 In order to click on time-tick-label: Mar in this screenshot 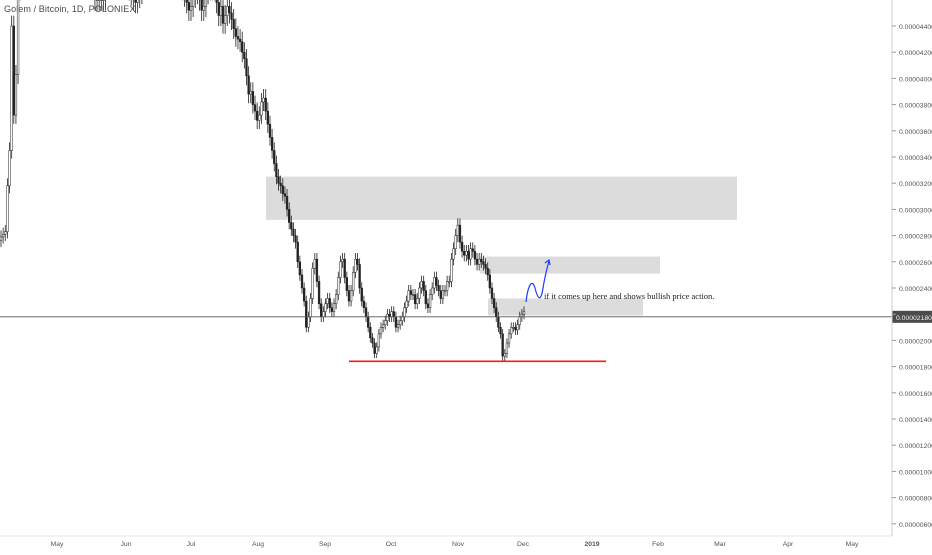, I will do `click(720, 544)`.